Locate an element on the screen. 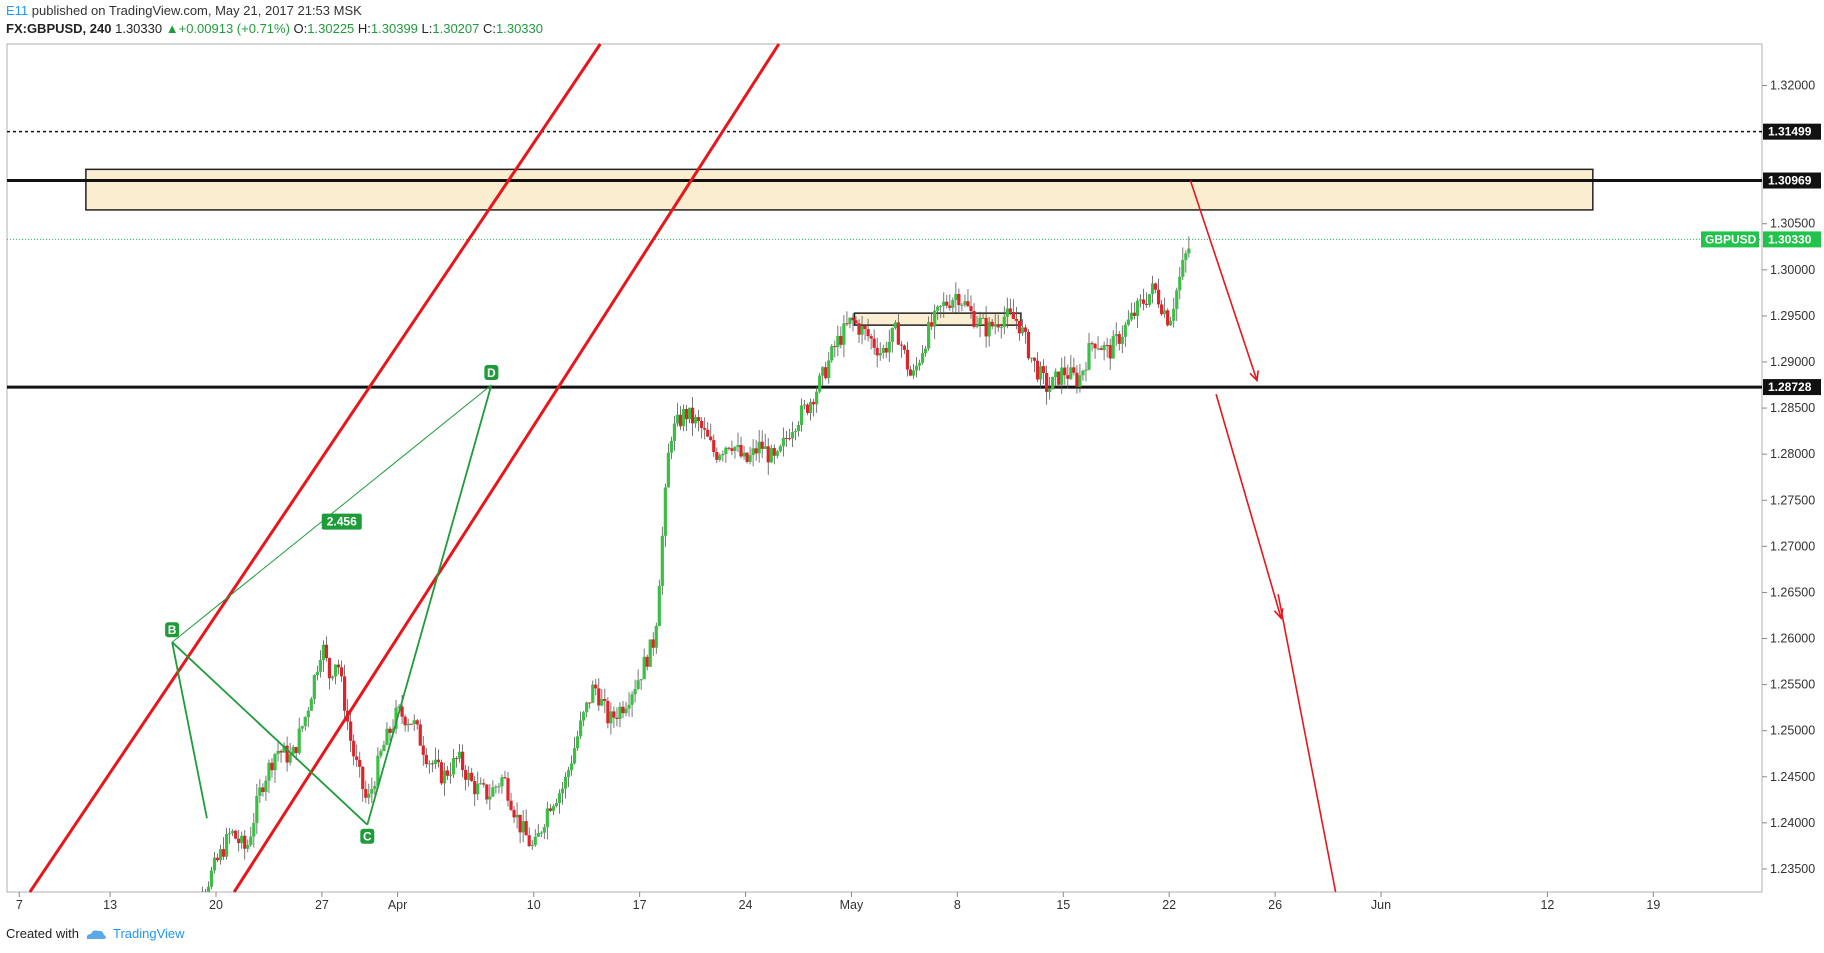 The width and height of the screenshot is (1824, 953). tradingview-link: TradingView is located at coordinates (148, 933).